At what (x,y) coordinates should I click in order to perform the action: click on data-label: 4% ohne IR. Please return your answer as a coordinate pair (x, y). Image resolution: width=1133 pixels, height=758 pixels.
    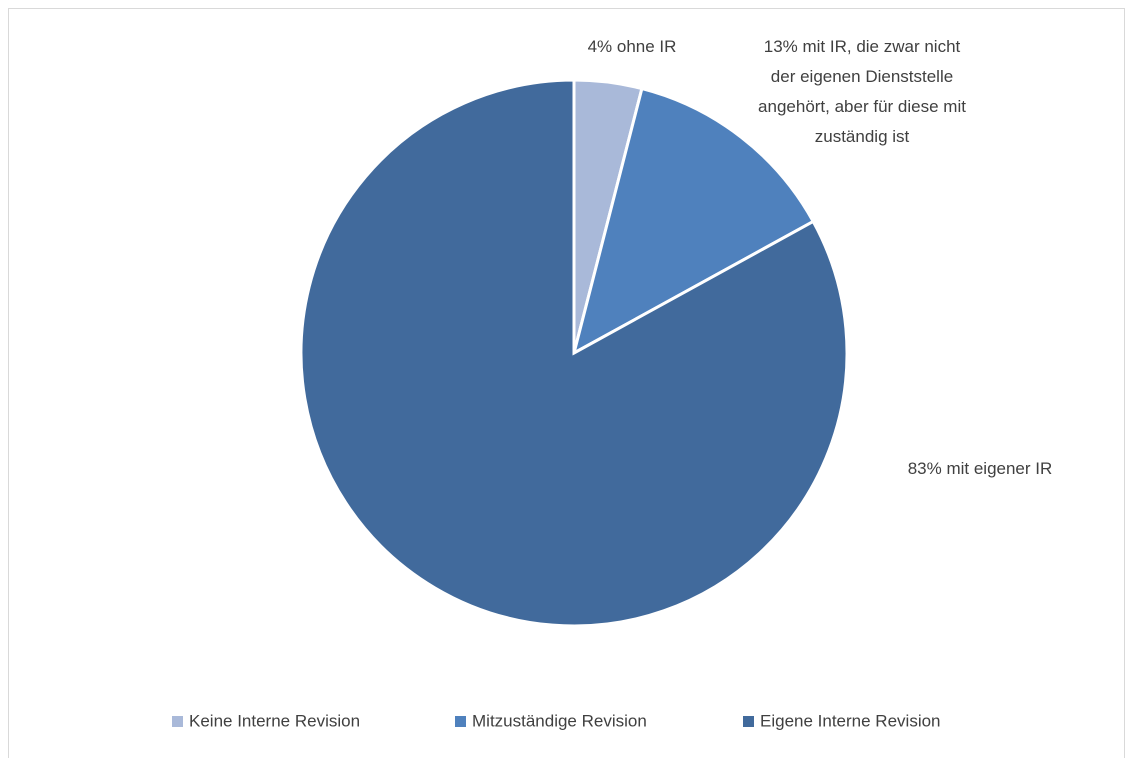
    Looking at the image, I should click on (632, 46).